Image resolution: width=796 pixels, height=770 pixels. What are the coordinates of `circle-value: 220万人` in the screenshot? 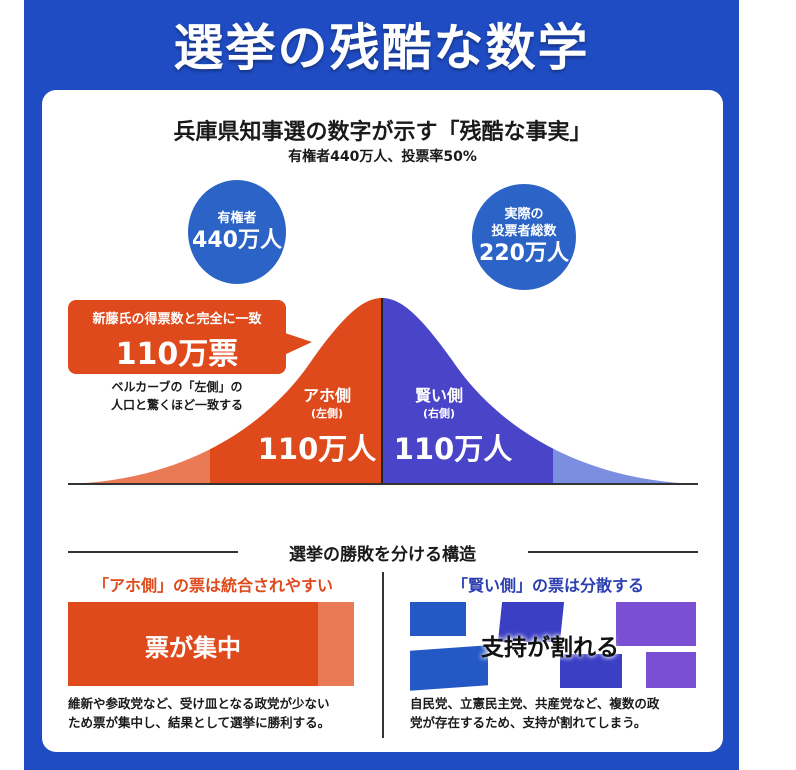 It's located at (524, 253).